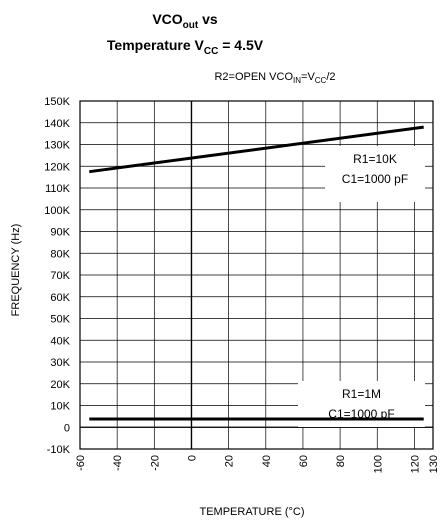  What do you see at coordinates (378, 464) in the screenshot?
I see `x-tick-label: 100` at bounding box center [378, 464].